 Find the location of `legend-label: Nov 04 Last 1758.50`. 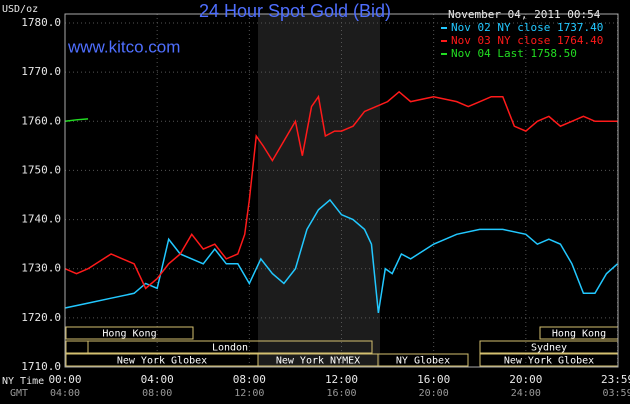

legend-label: Nov 04 Last 1758.50 is located at coordinates (514, 53).